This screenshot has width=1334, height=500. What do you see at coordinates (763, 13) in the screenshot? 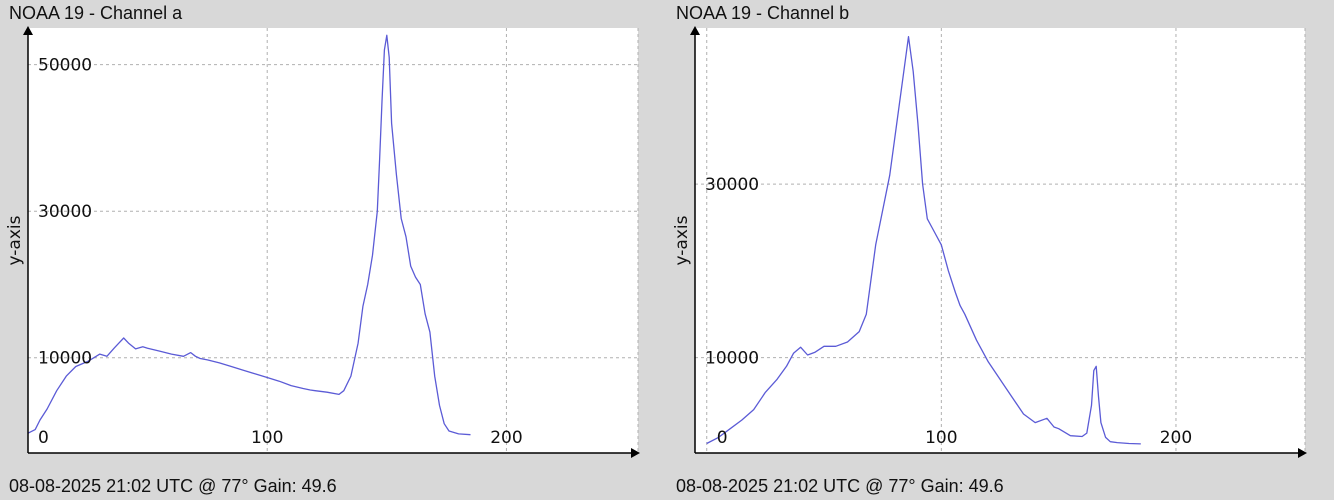
I see `chart-title: NOAA 19 - Channel b` at bounding box center [763, 13].